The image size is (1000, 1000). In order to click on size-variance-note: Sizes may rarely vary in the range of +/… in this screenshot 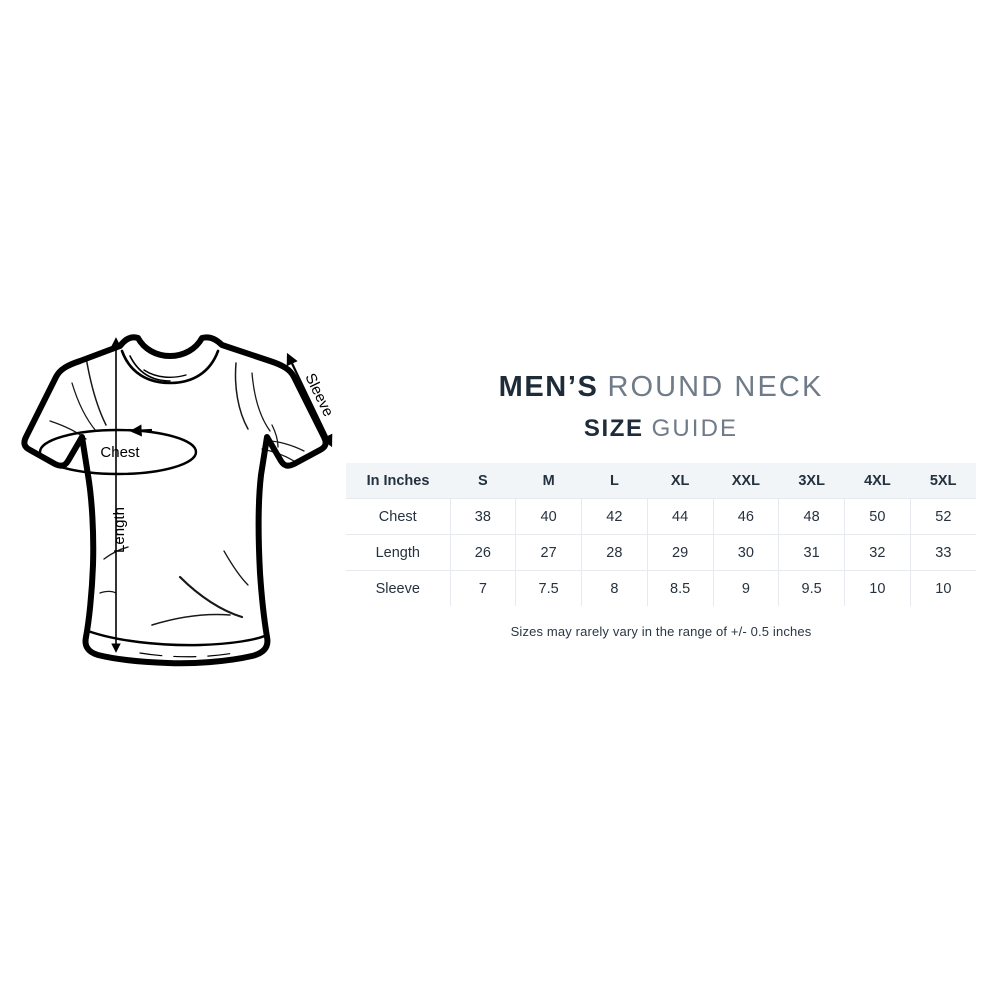, I will do `click(661, 631)`.